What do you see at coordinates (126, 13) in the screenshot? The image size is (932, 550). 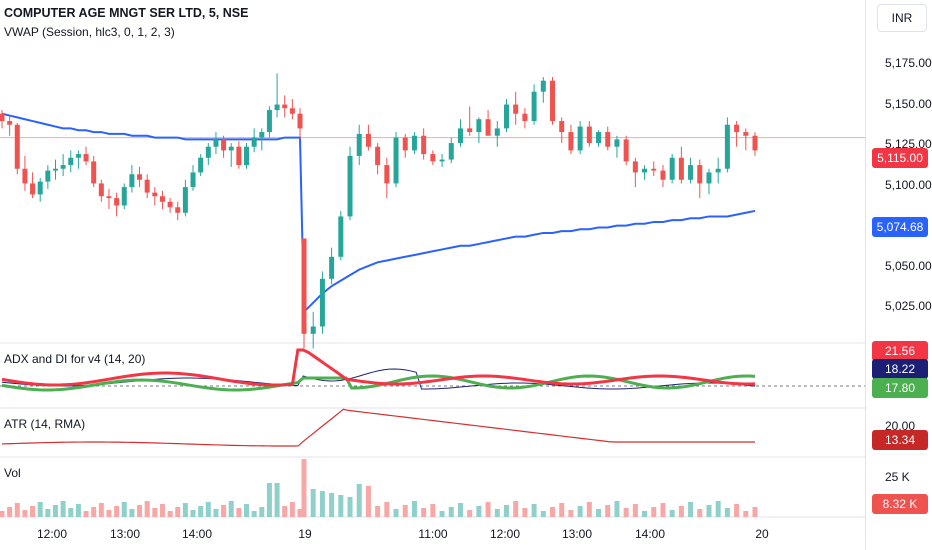 I see `symbol-title: COMPUTER AGE MNGT SER LTD, 5, NSE` at bounding box center [126, 13].